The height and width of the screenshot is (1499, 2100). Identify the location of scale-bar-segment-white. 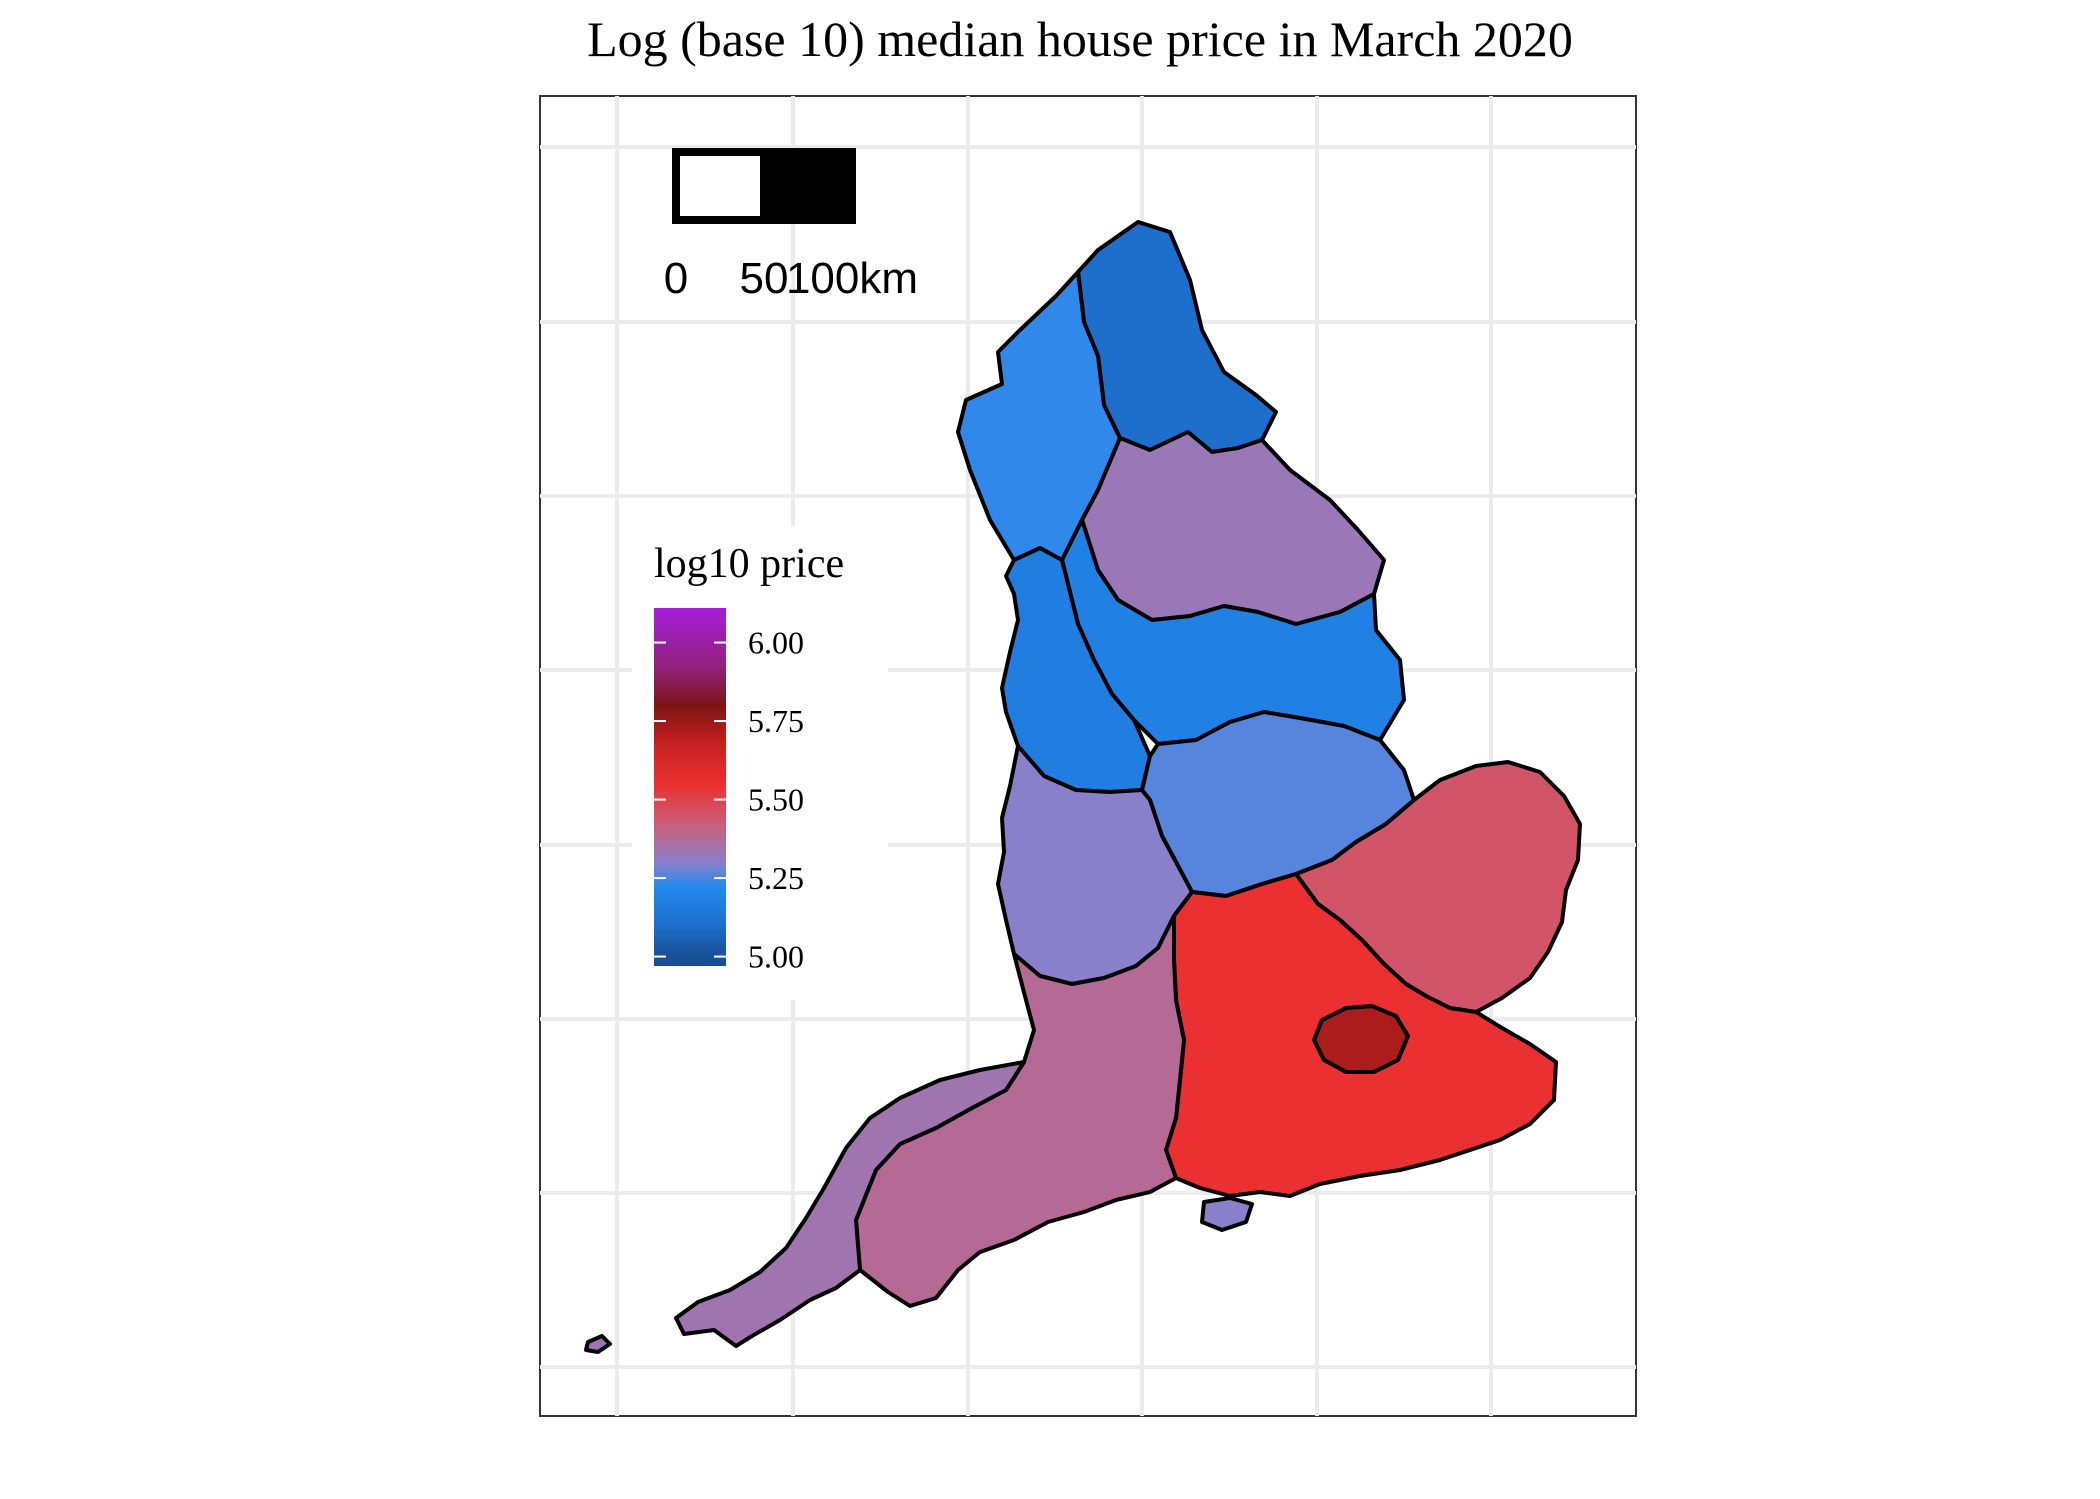
(720, 186).